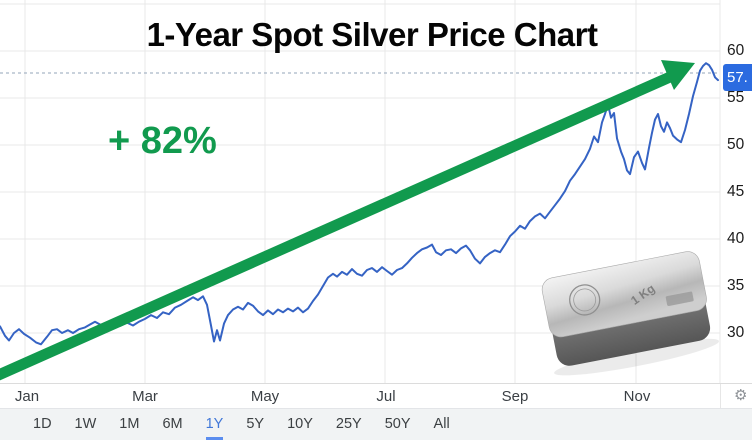 The width and height of the screenshot is (752, 440). What do you see at coordinates (679, 298) in the screenshot?
I see `assay-stamp` at bounding box center [679, 298].